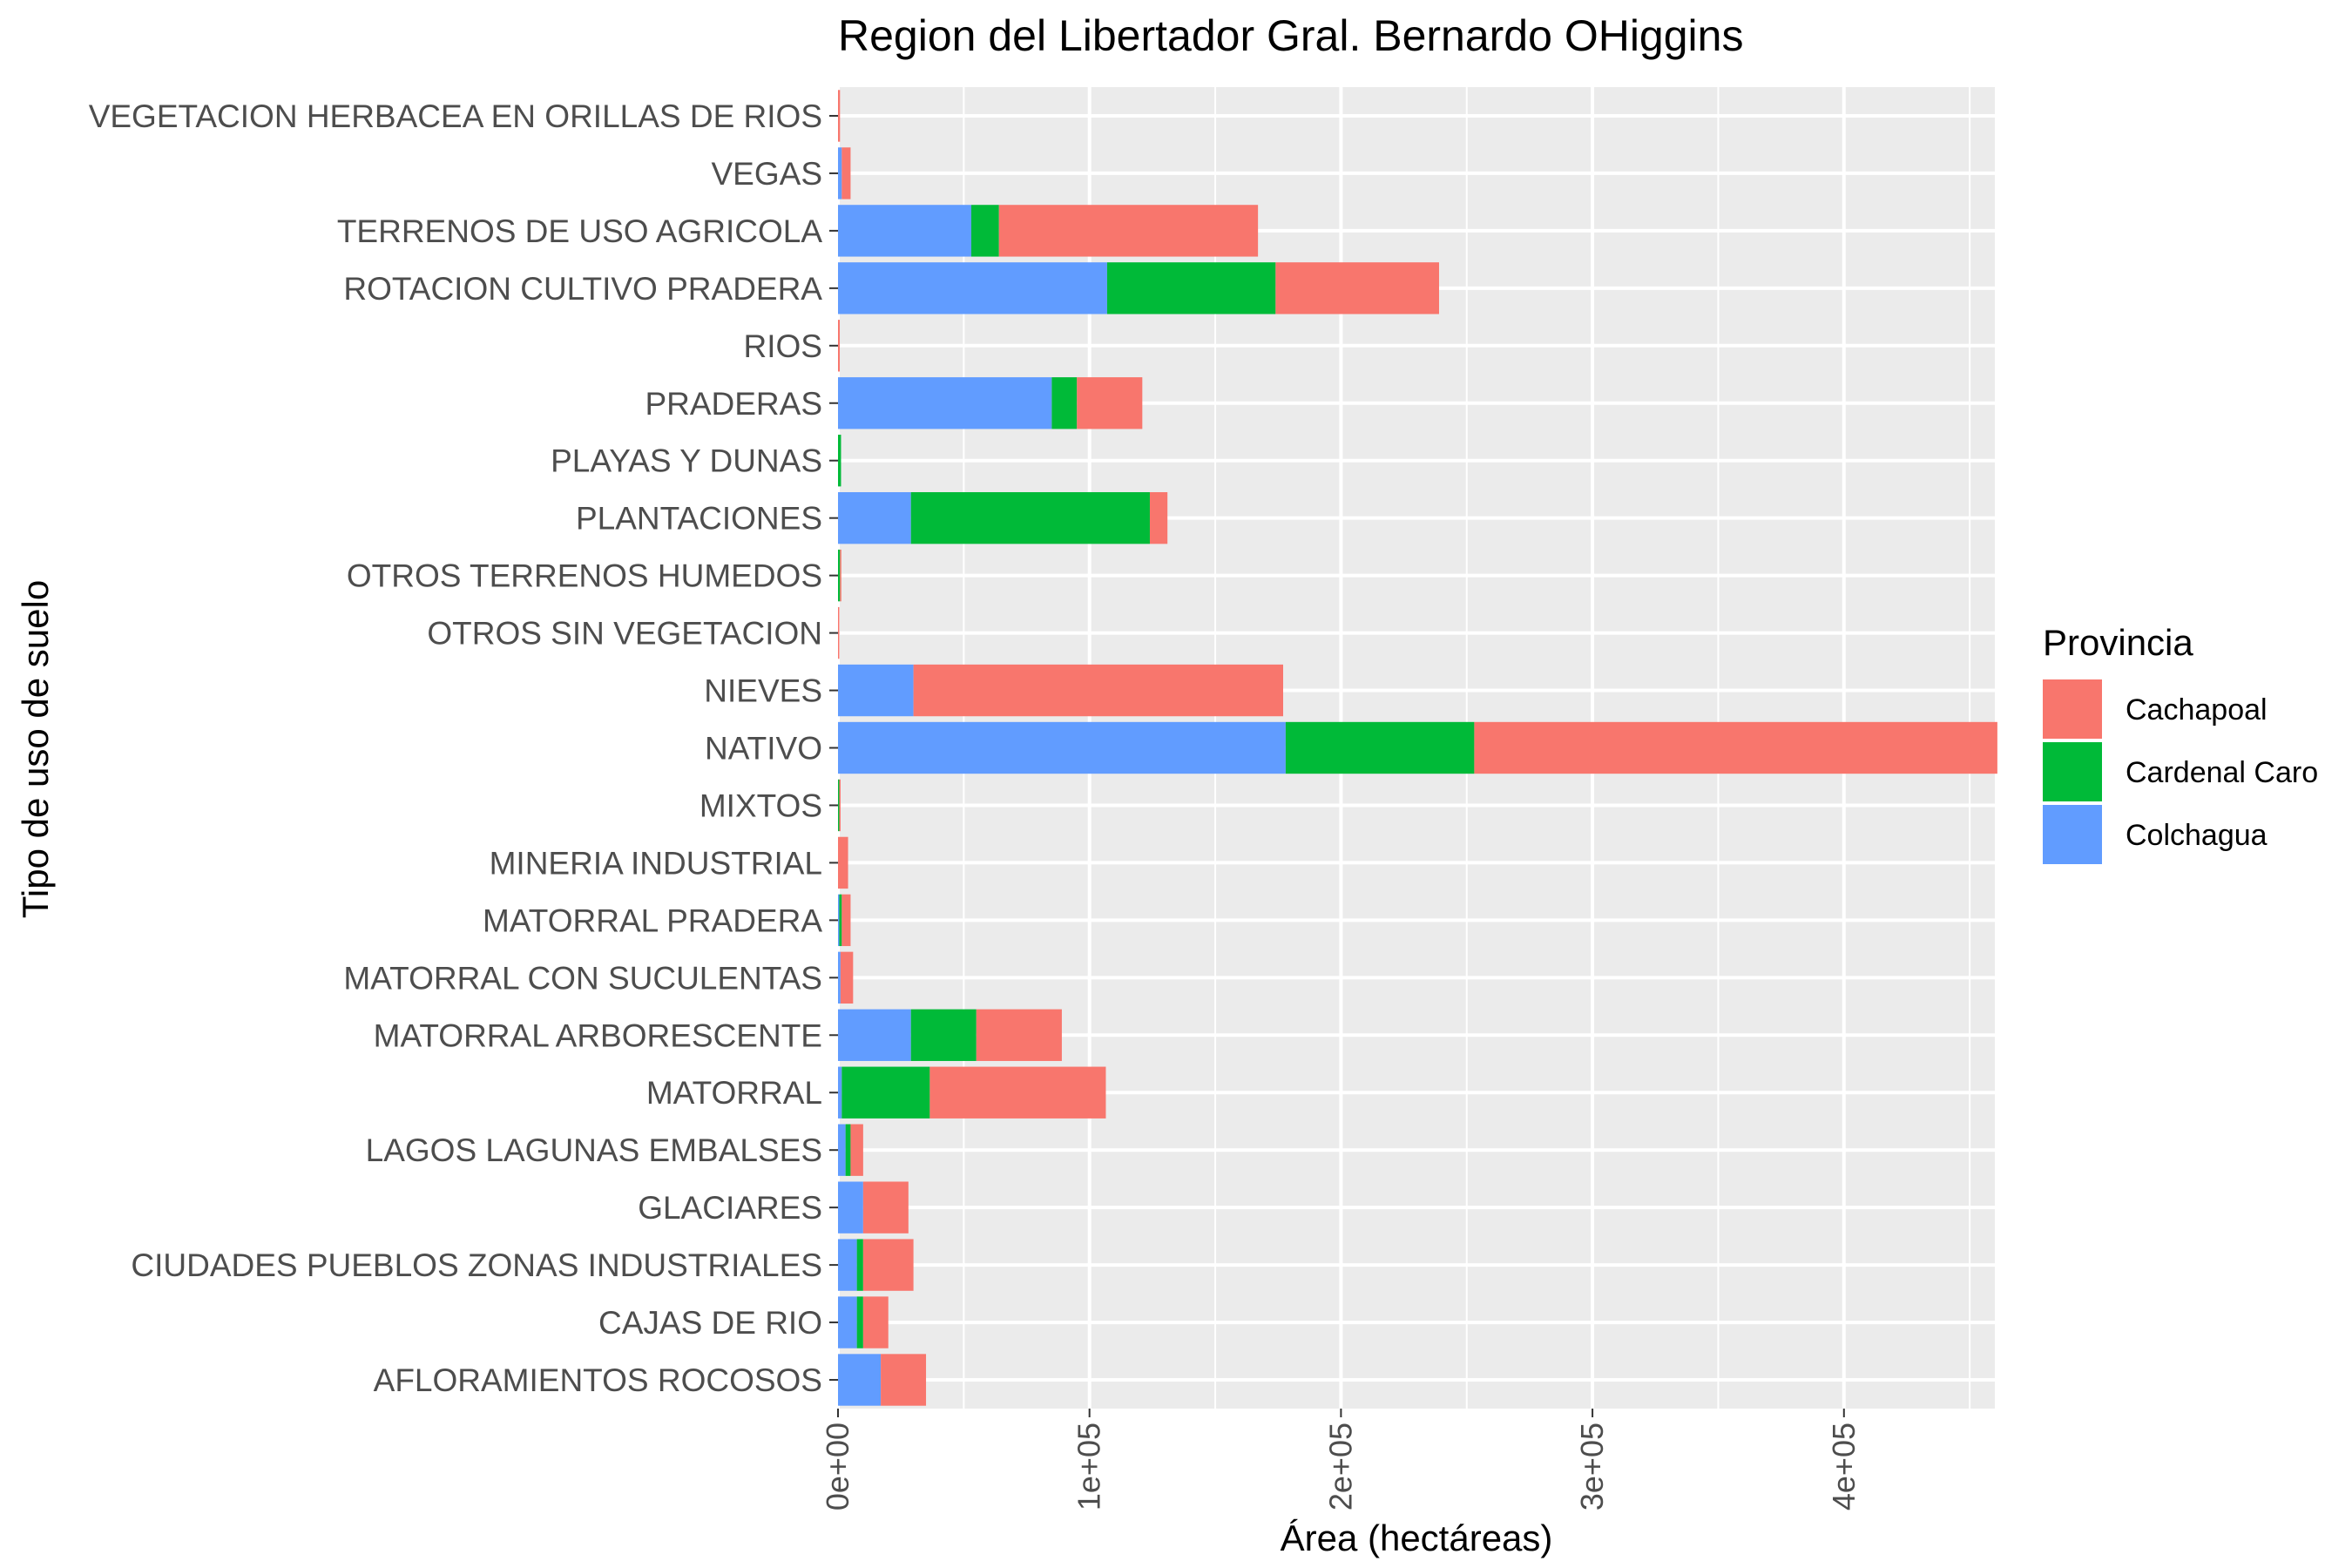 The image size is (2352, 1568). What do you see at coordinates (1592, 1467) in the screenshot?
I see `x-tick-label: 3e+05` at bounding box center [1592, 1467].